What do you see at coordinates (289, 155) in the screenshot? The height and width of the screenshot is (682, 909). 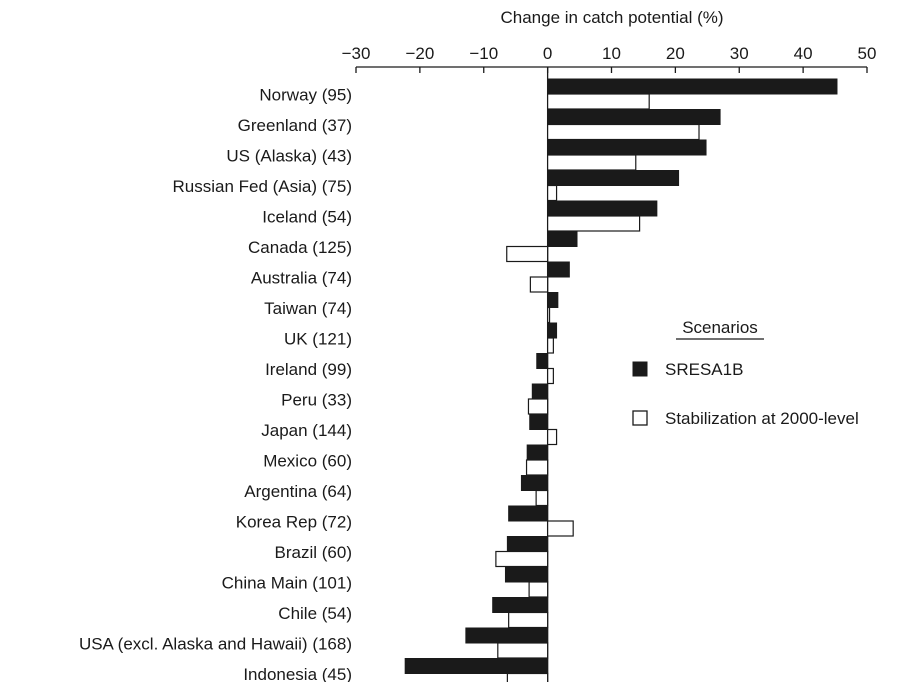 I see `category-label: US (Alaska) (43)` at bounding box center [289, 155].